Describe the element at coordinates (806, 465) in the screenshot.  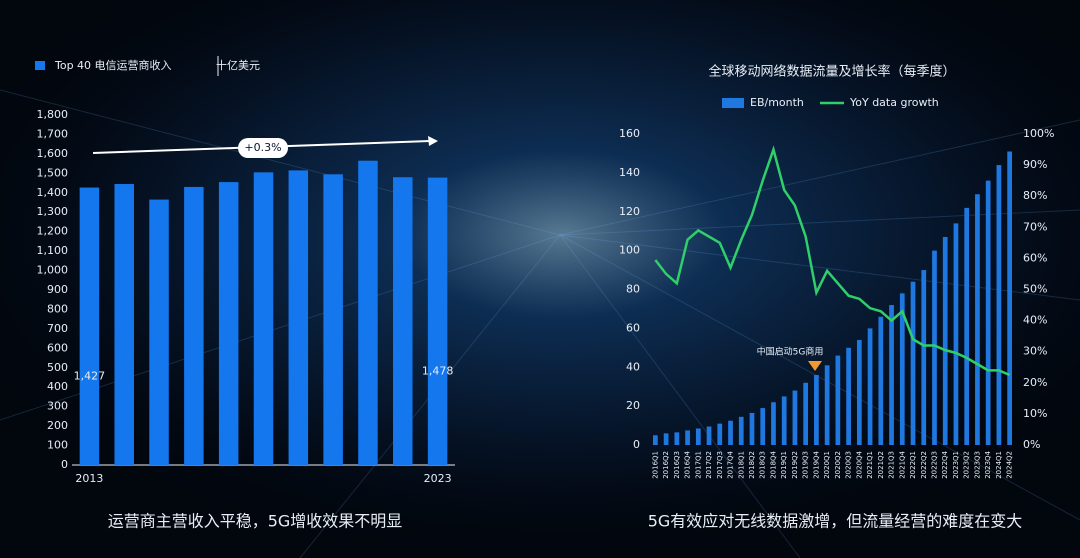
I see `x-tick-label: 2019Q3` at that location.